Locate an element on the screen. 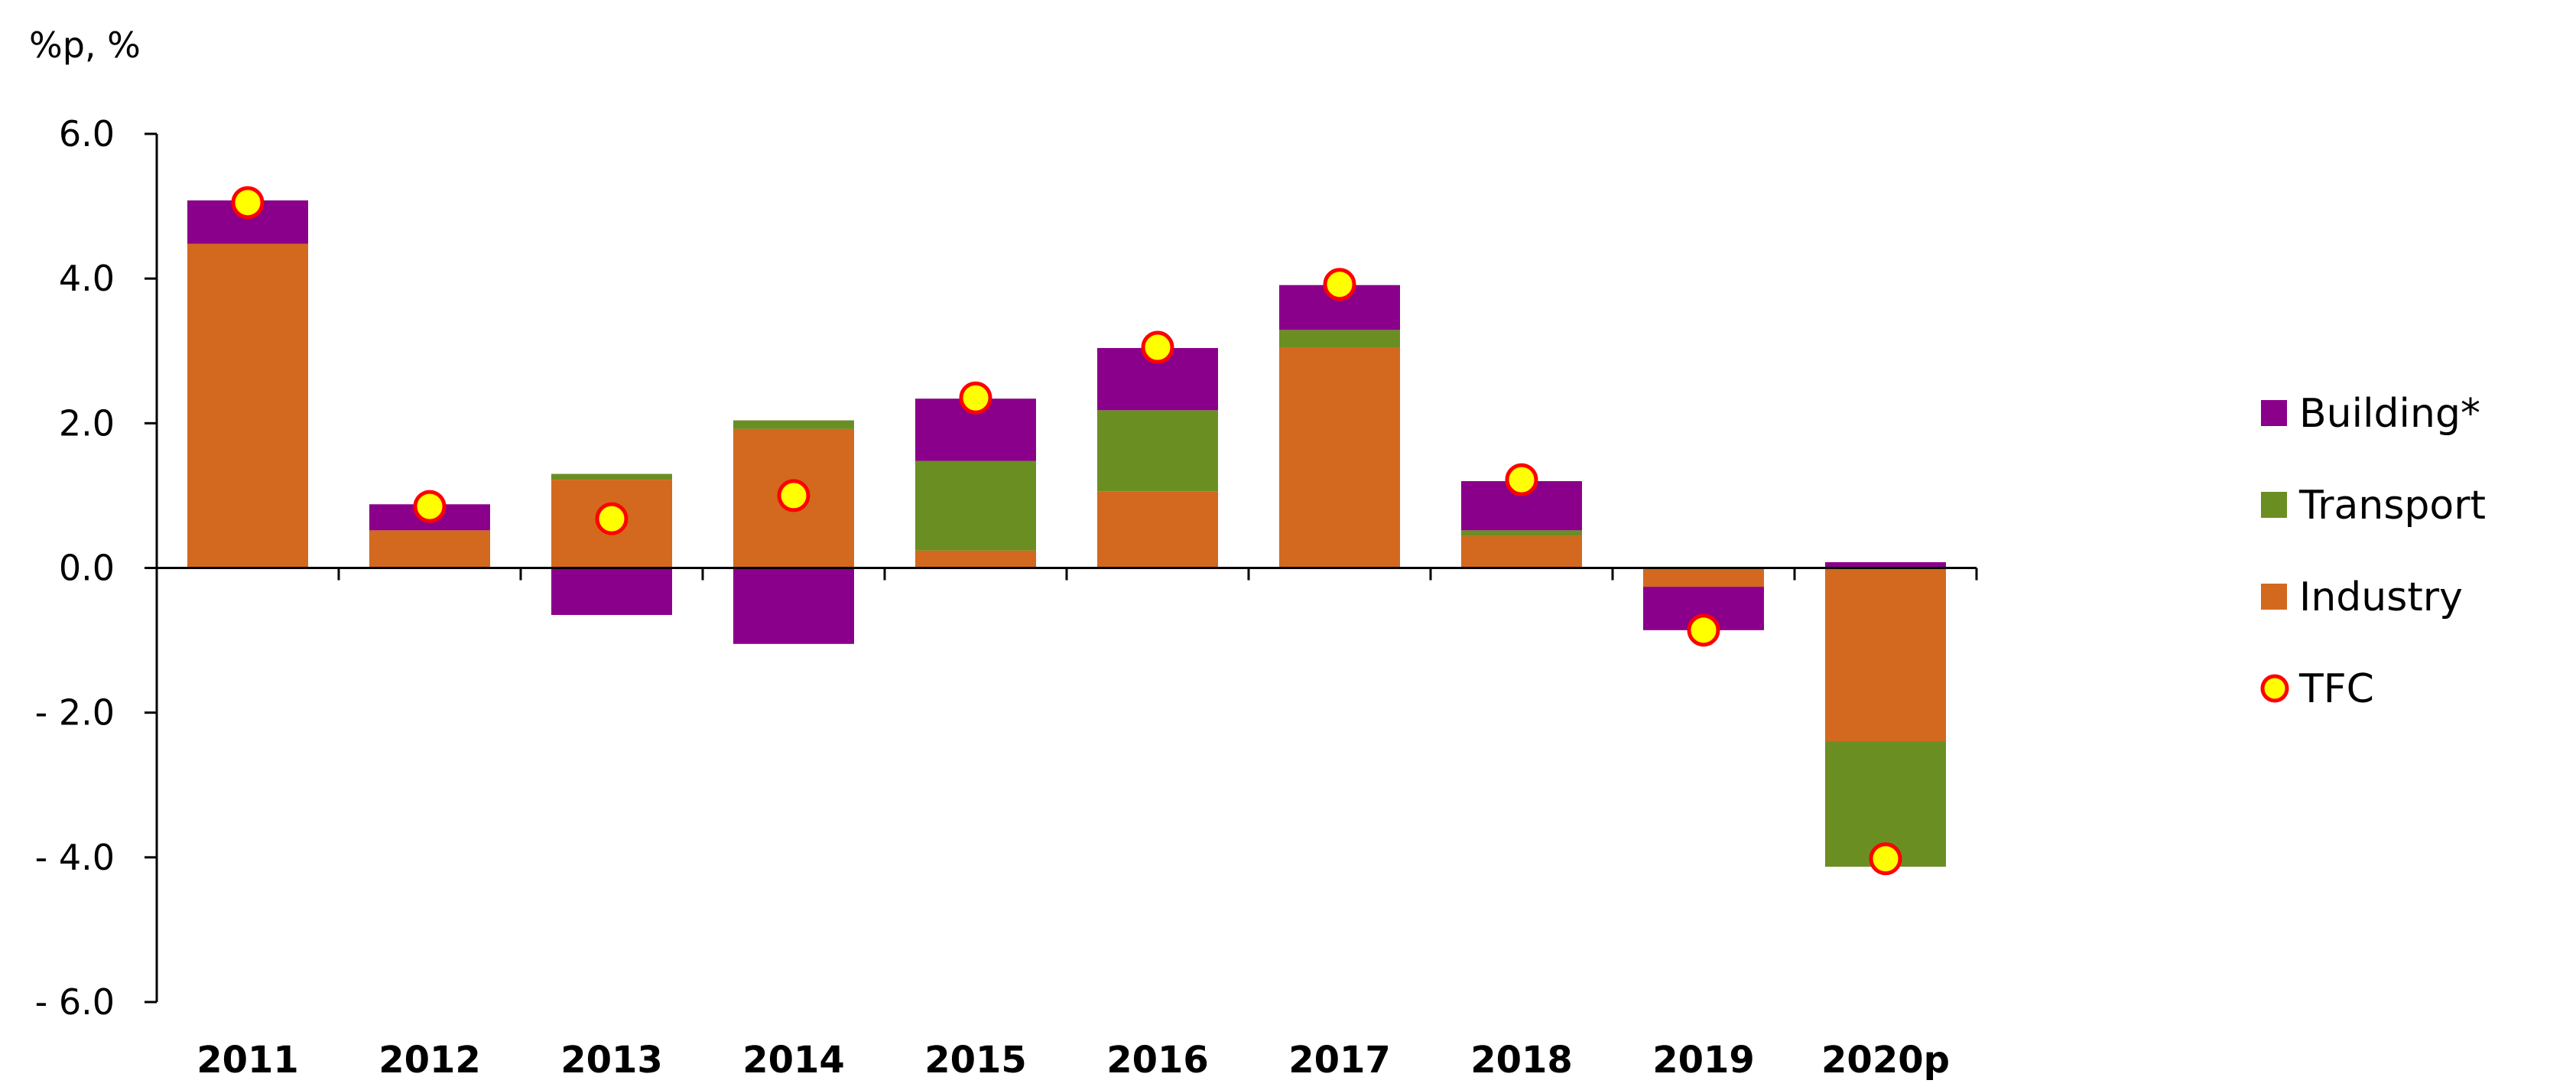 The height and width of the screenshot is (1090, 2576). bar-transport-2014 is located at coordinates (794, 425).